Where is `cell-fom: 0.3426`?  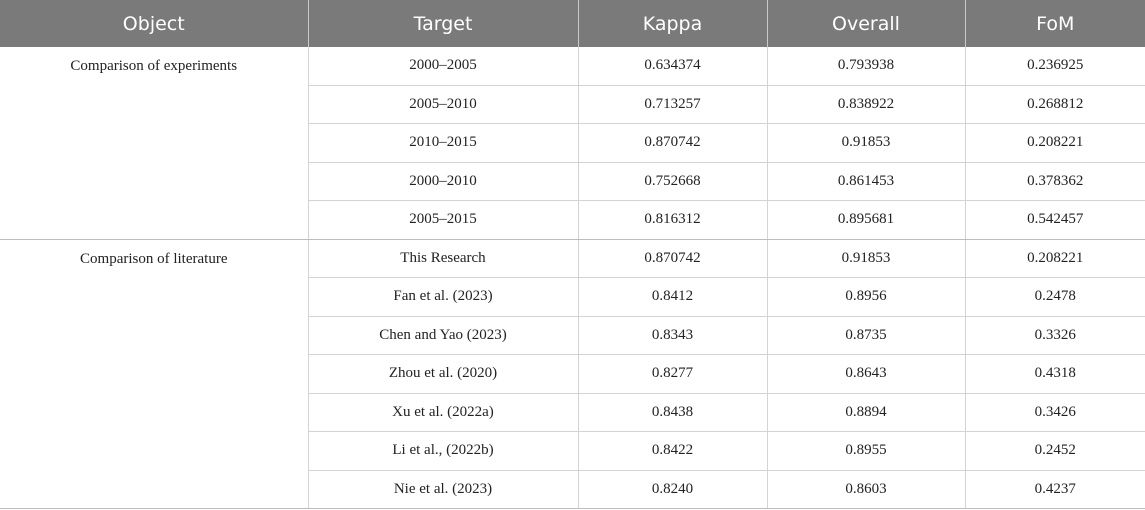 cell-fom: 0.3426 is located at coordinates (1055, 412).